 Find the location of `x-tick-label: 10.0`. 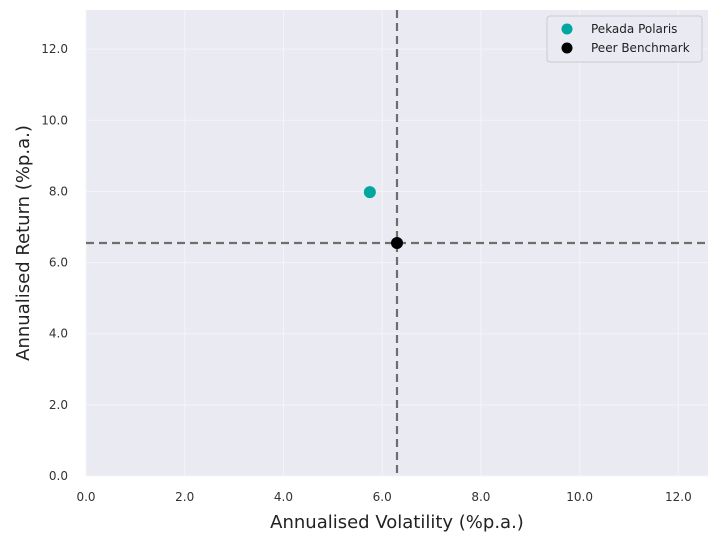

x-tick-label: 10.0 is located at coordinates (579, 497).